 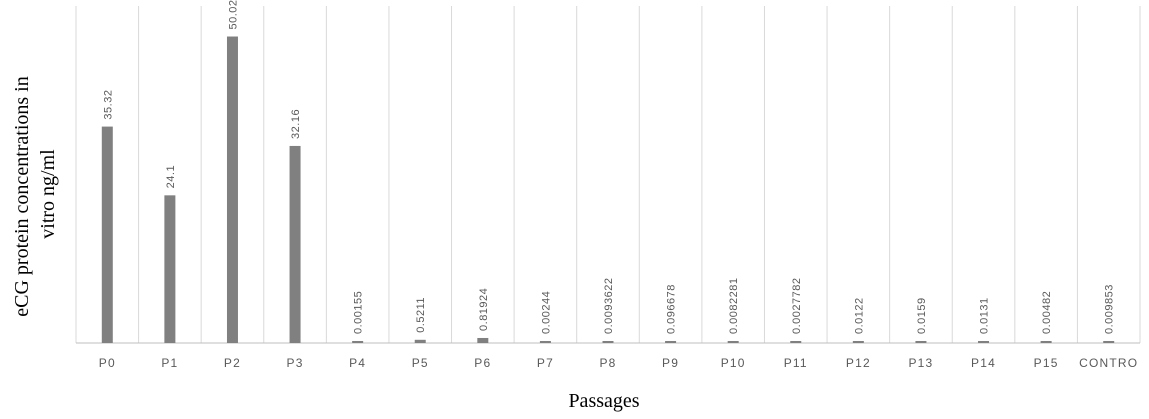 What do you see at coordinates (796, 363) in the screenshot?
I see `x-tick-p11: P11` at bounding box center [796, 363].